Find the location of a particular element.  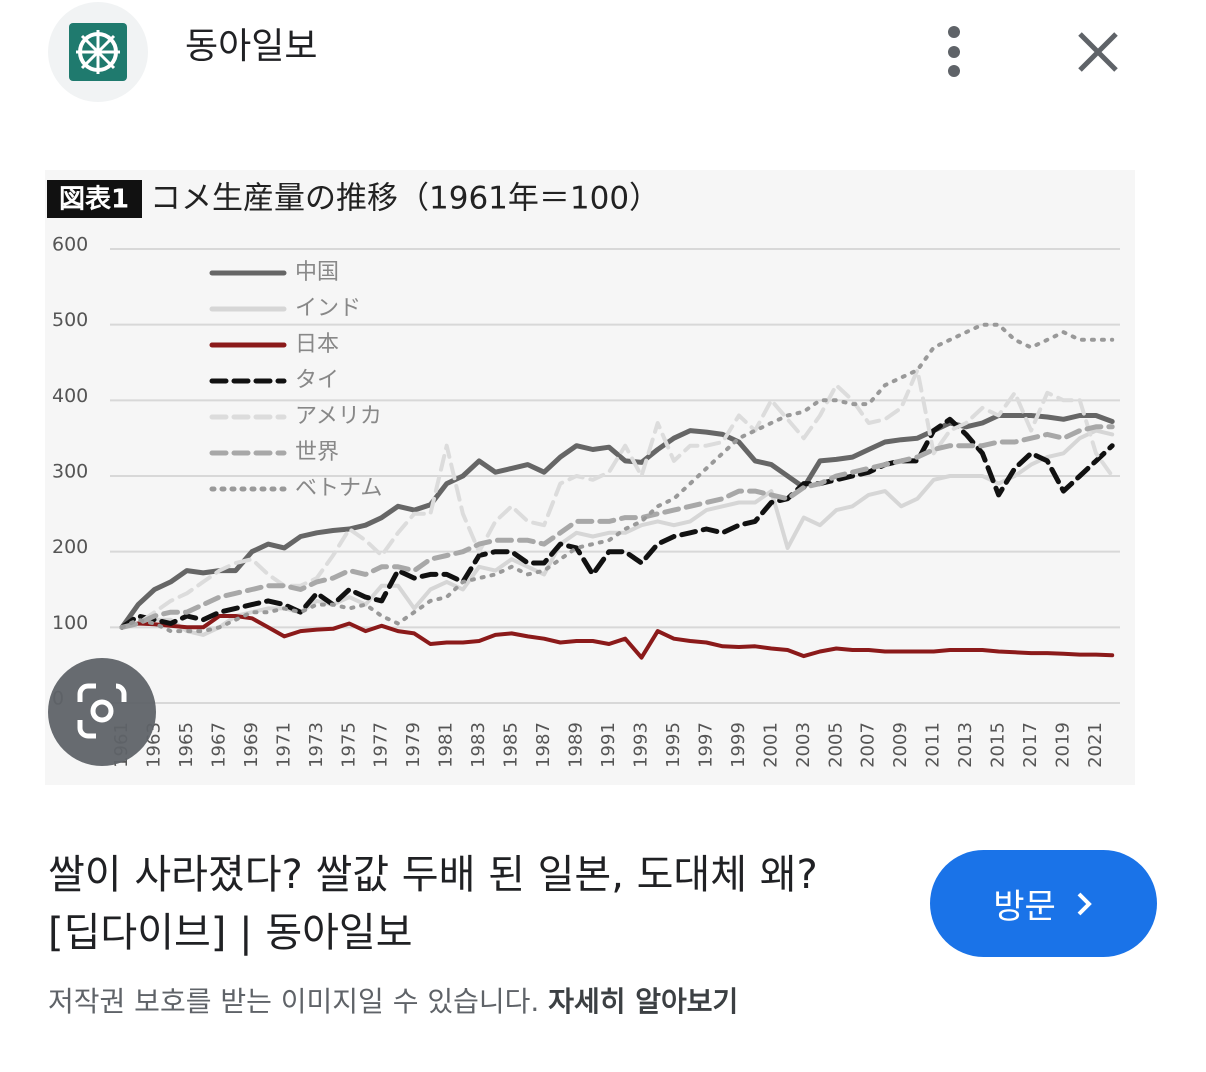

series-line is located at coordinates (617, 637).